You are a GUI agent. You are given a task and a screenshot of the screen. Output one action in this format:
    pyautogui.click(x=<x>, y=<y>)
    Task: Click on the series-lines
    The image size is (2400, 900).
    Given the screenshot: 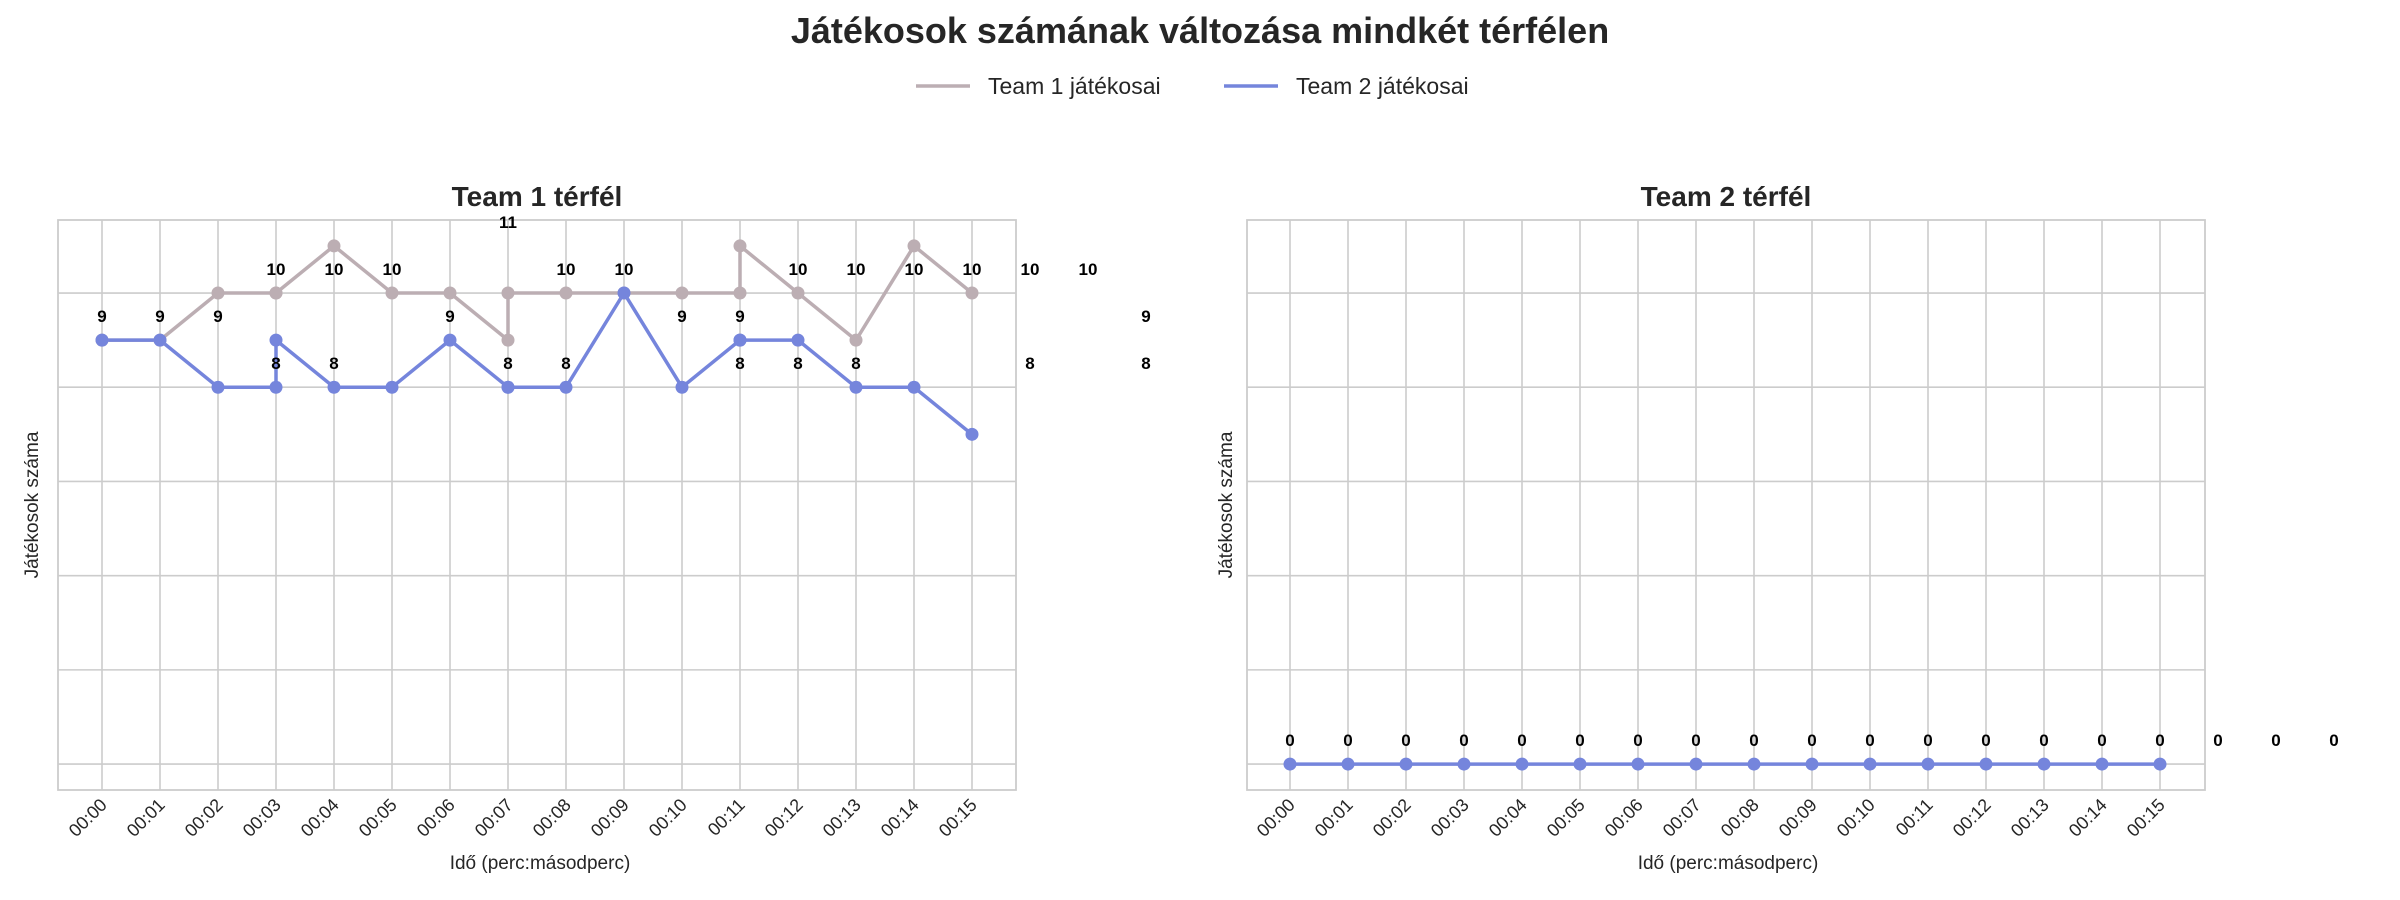 What is the action you would take?
    pyautogui.click(x=538, y=340)
    